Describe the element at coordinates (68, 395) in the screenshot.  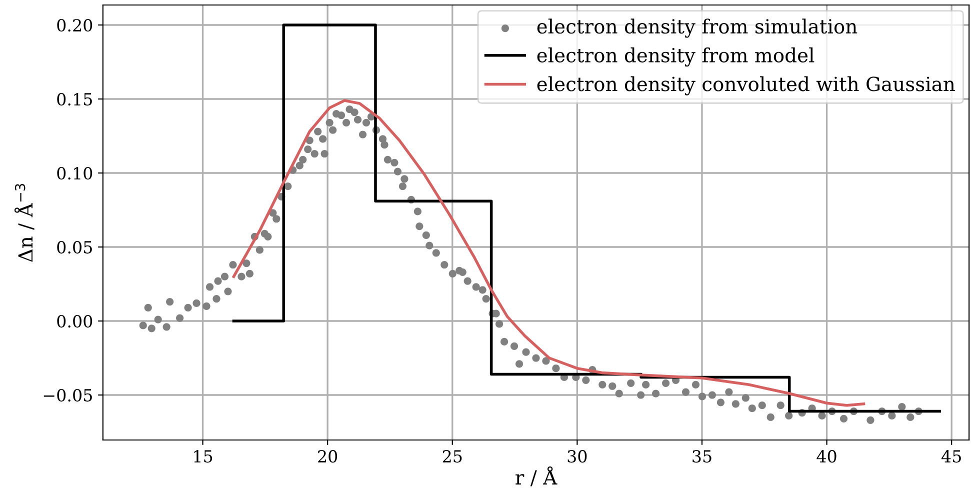
I see `y-tick-label: −0.05` at that location.